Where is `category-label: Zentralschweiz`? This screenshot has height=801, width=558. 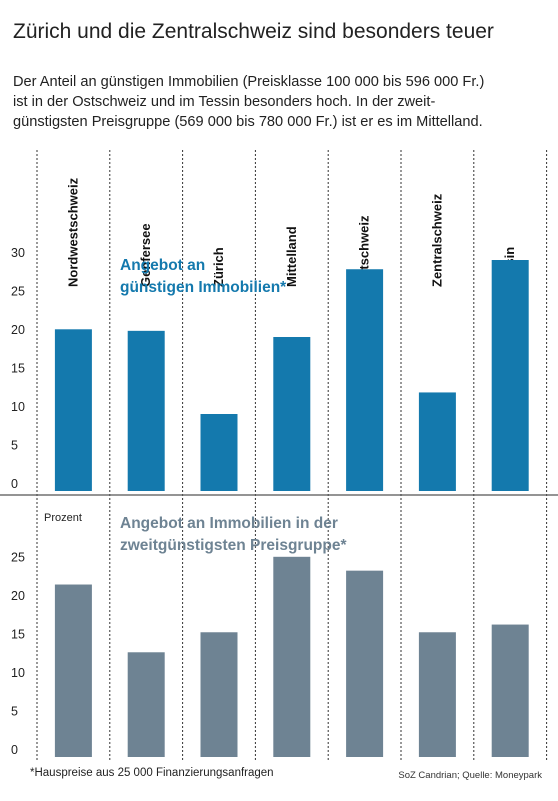
category-label: Zentralschweiz is located at coordinates (436, 240).